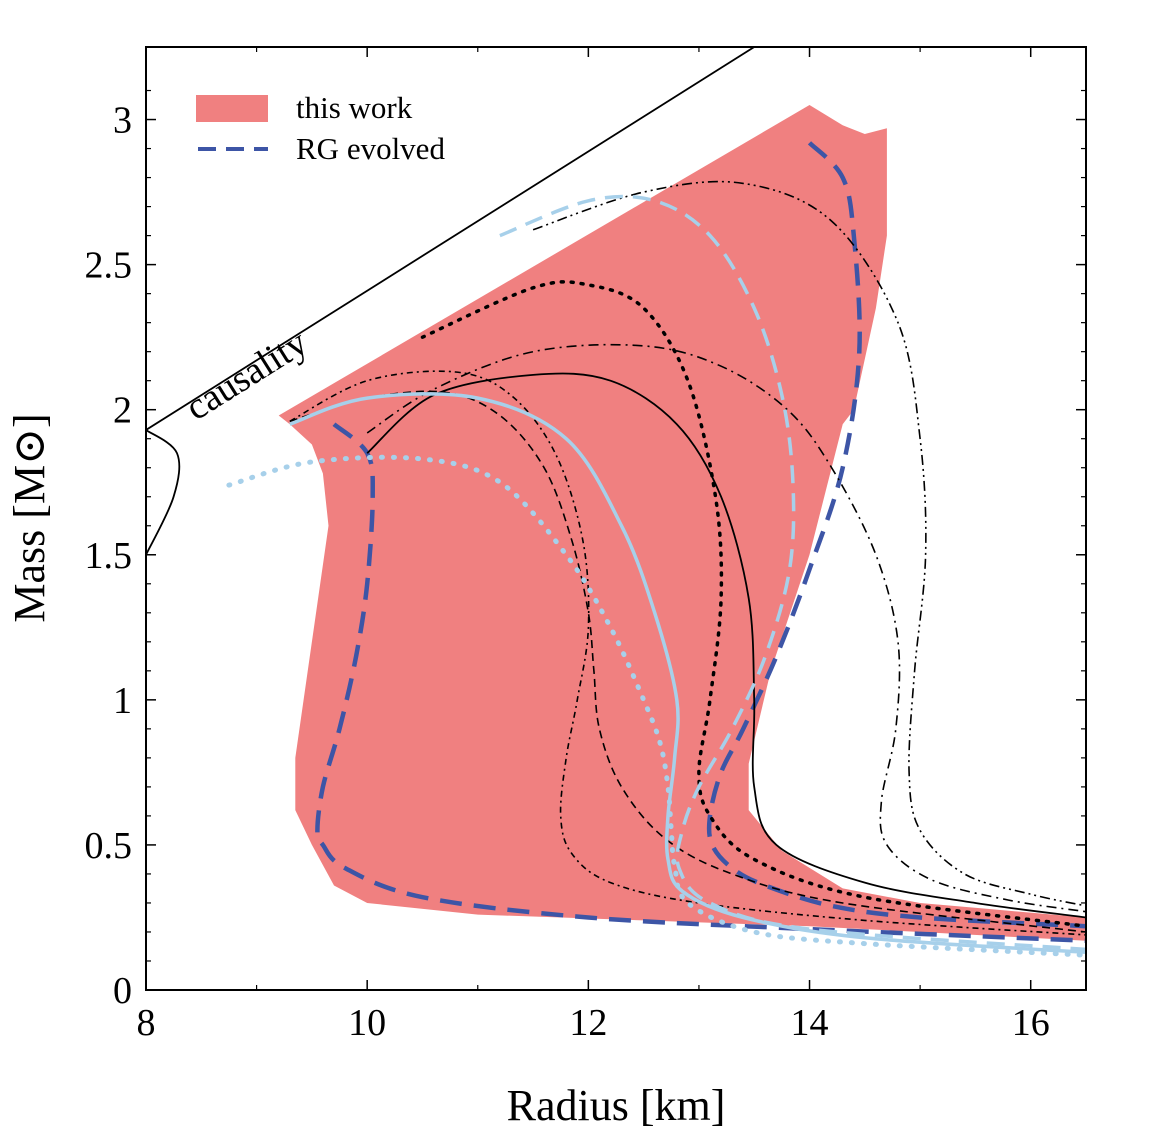  I want to click on x-tick-label: 8, so click(146, 1023).